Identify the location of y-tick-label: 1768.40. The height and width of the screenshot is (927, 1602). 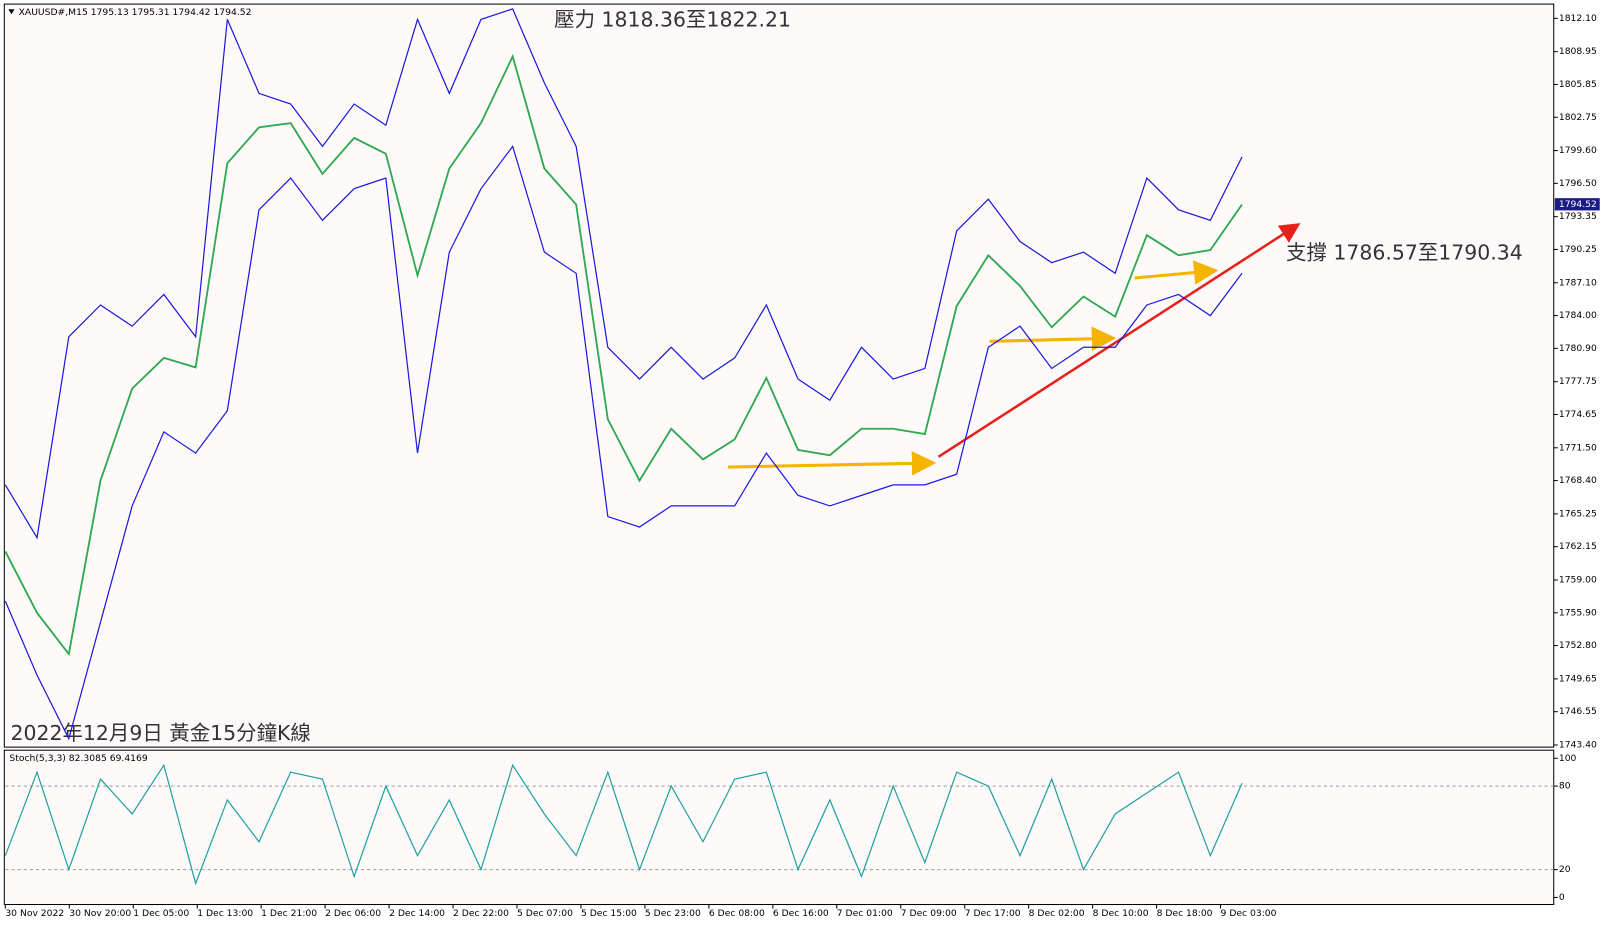
(1578, 480).